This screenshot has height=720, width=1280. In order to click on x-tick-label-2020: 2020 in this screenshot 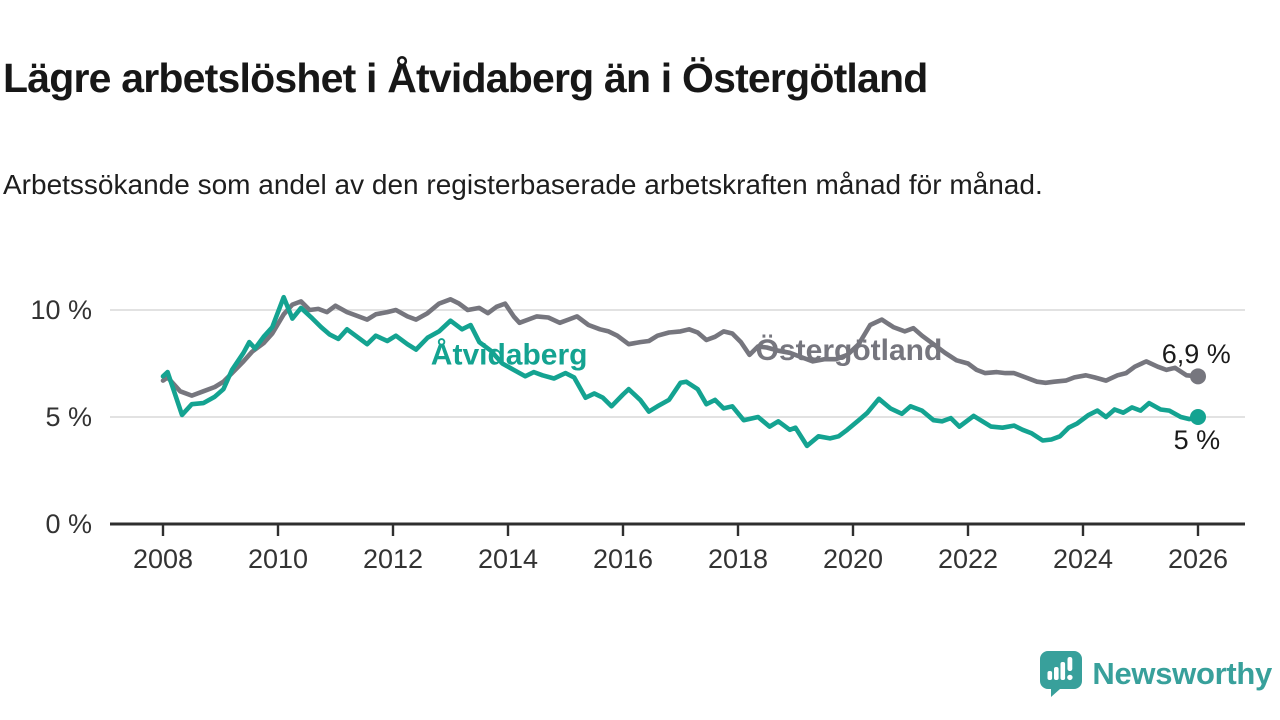, I will do `click(853, 559)`.